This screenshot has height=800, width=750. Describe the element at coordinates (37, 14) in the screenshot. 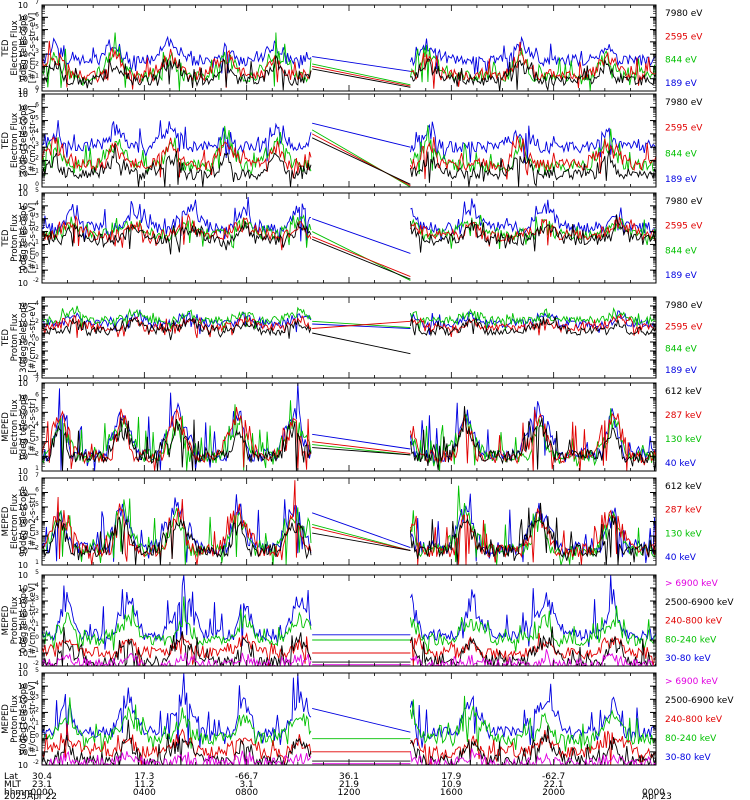

I see `y-tick-exponent: 6` at that location.